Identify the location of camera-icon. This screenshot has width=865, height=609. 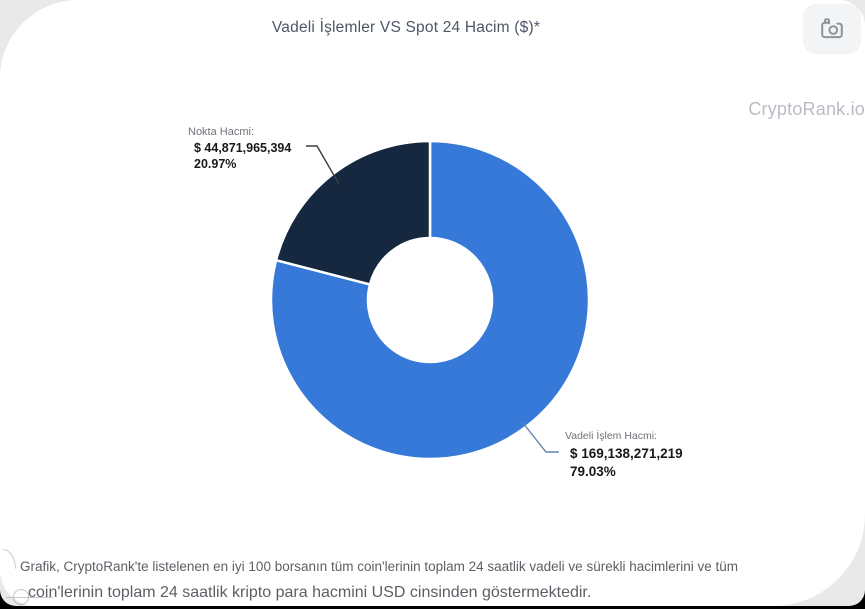
(832, 28).